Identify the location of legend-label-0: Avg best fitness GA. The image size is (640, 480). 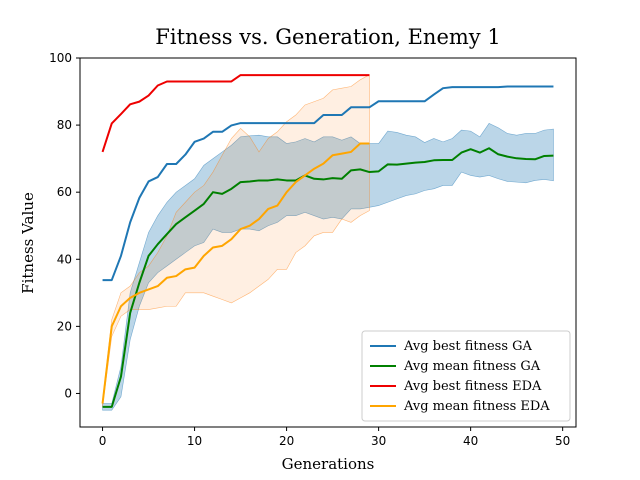
(468, 346).